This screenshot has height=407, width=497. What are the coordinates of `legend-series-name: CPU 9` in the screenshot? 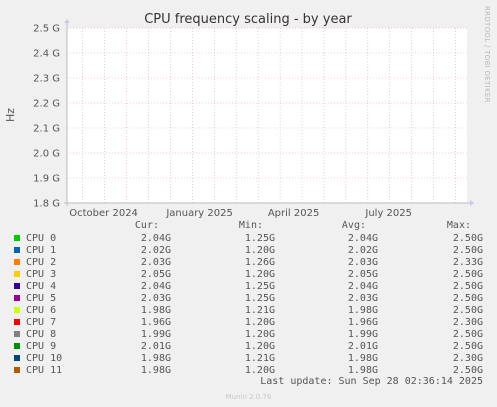 It's located at (41, 346).